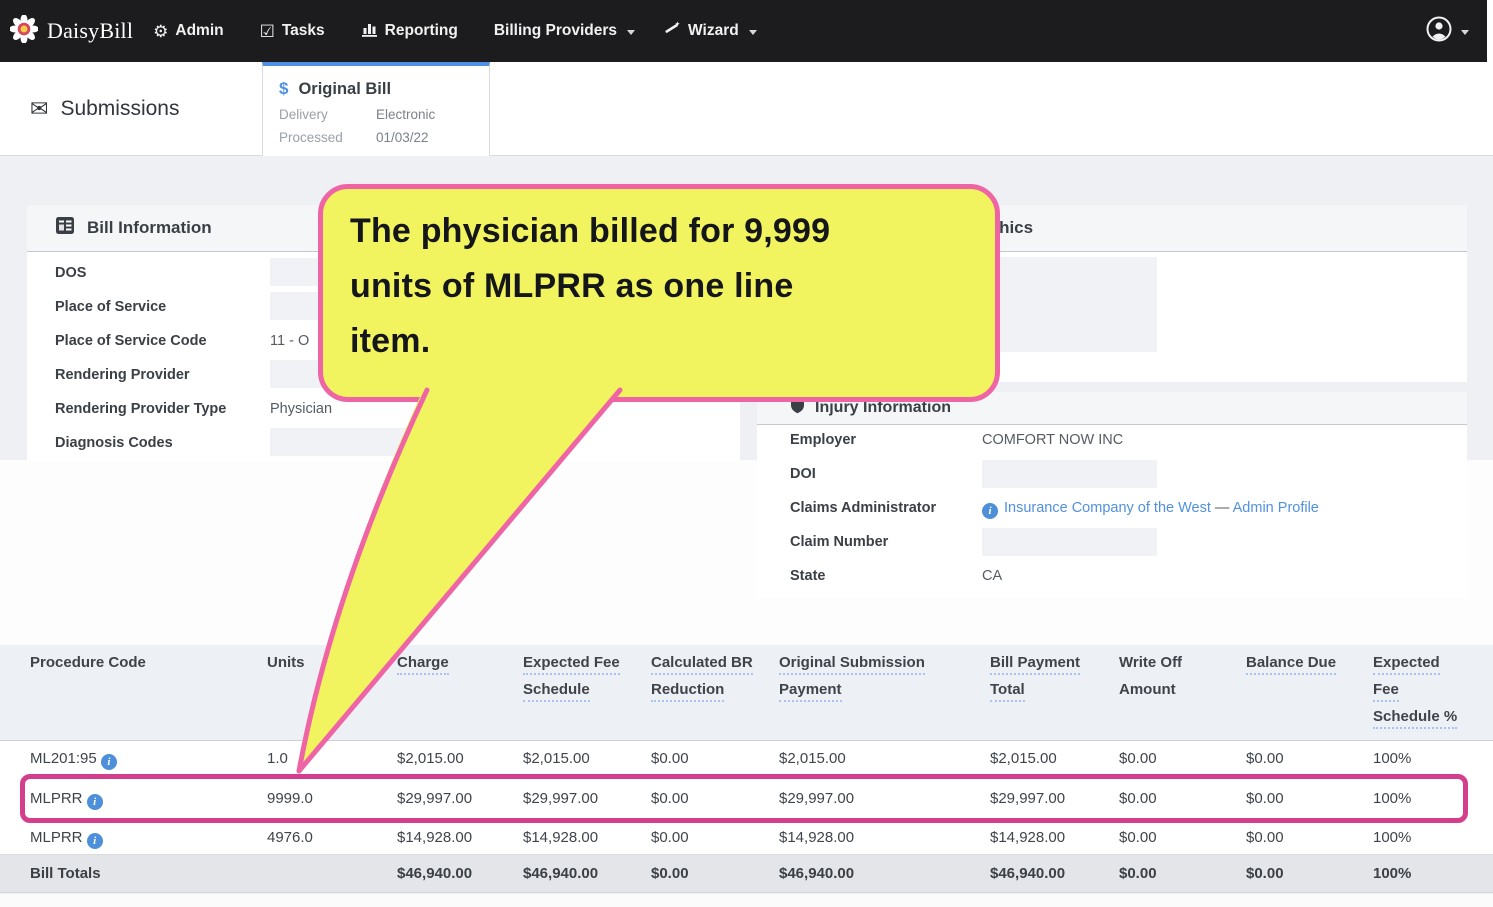 The width and height of the screenshot is (1493, 907). What do you see at coordinates (1151, 676) in the screenshot?
I see `col-write-off-amount: Write Off Amount` at bounding box center [1151, 676].